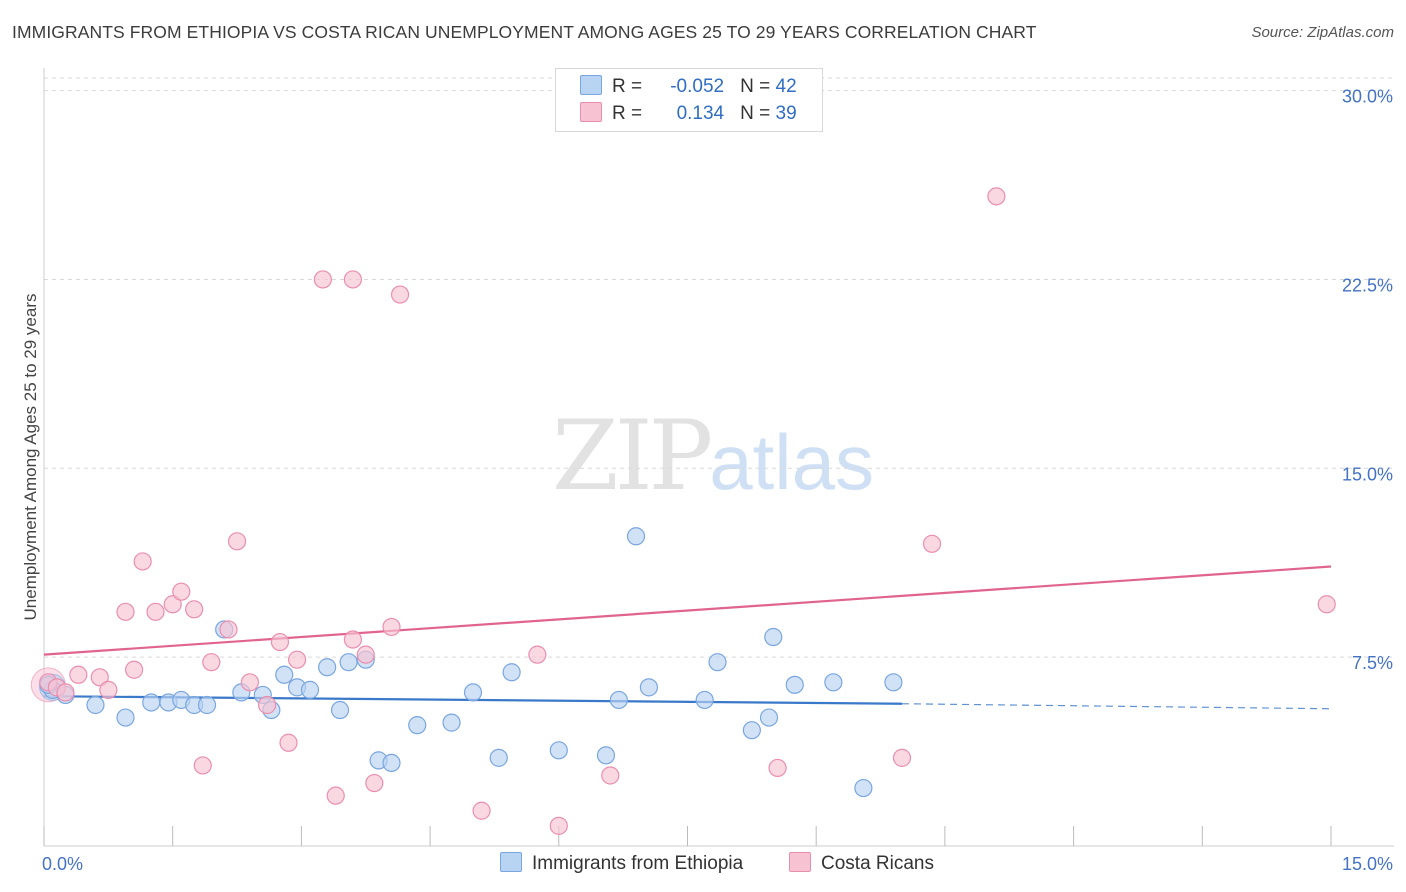 The height and width of the screenshot is (892, 1406). I want to click on x-tick-label: 15.0%, so click(1367, 864).